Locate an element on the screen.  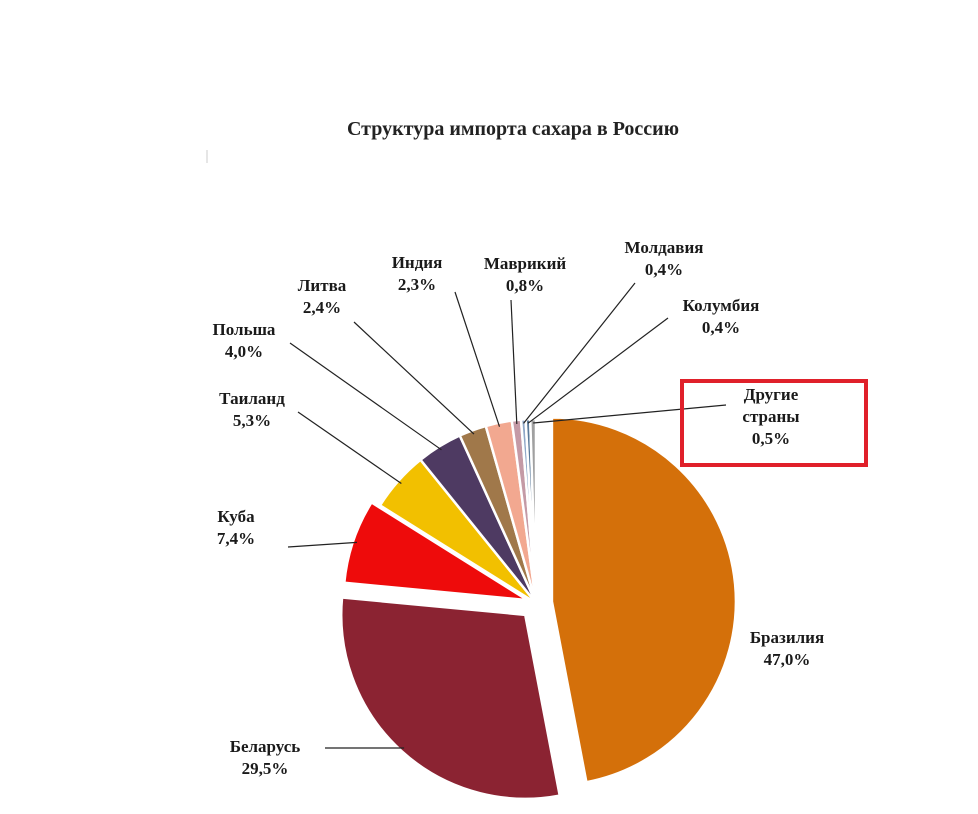
leader-line-молдавия is located at coordinates (579, 353).